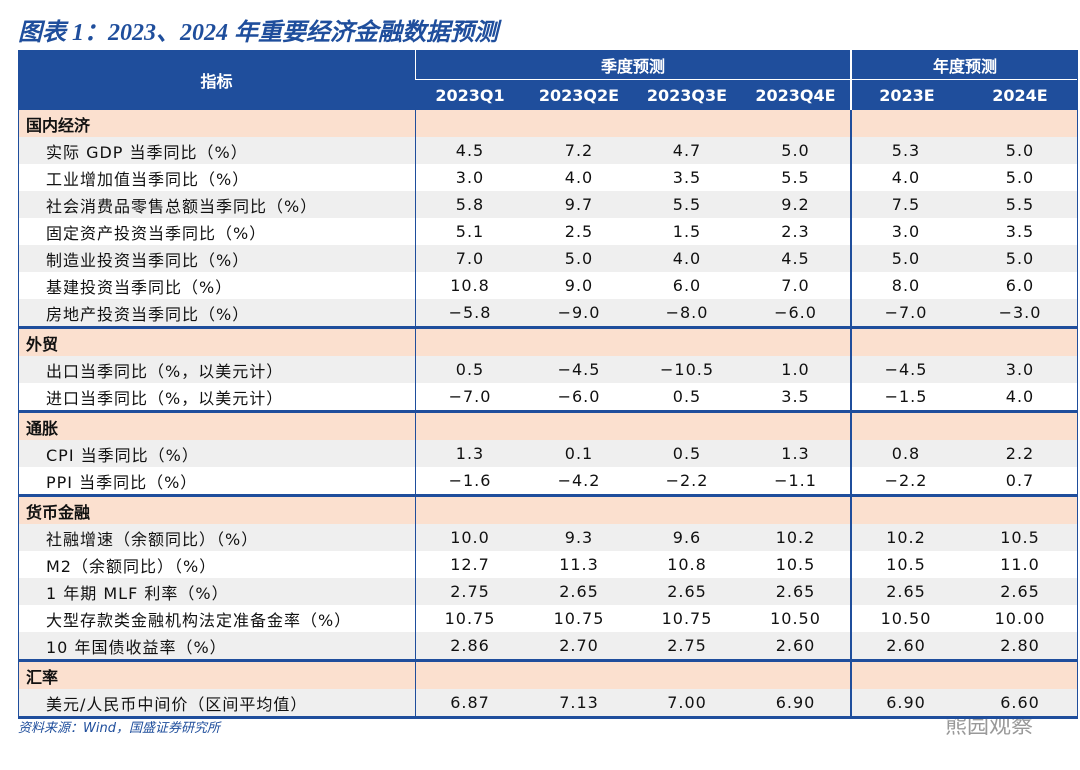 The height and width of the screenshot is (770, 1080). Describe the element at coordinates (1020, 480) in the screenshot. I see `value: 0.7` at that location.